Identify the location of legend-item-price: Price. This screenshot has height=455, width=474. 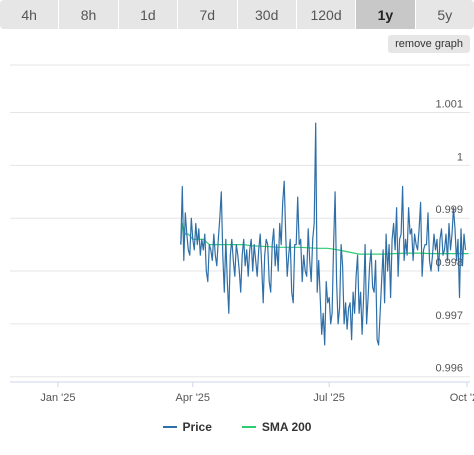
(187, 427).